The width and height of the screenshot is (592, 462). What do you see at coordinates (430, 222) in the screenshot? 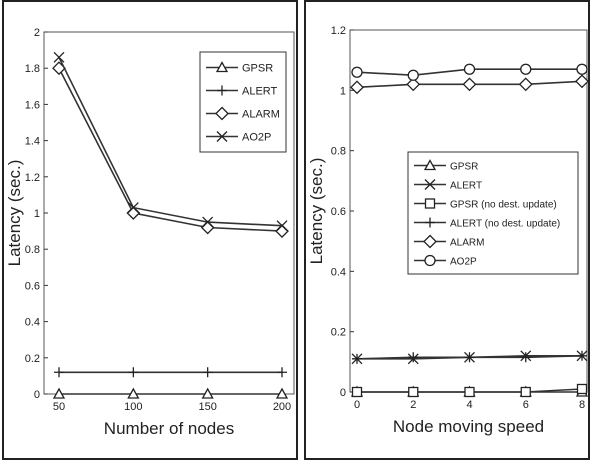
I see `legend-marker-alert-no-dest-update` at bounding box center [430, 222].